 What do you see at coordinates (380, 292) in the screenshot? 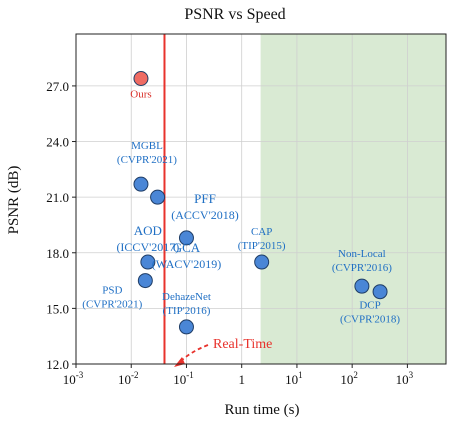
I see `point-dcp` at bounding box center [380, 292].